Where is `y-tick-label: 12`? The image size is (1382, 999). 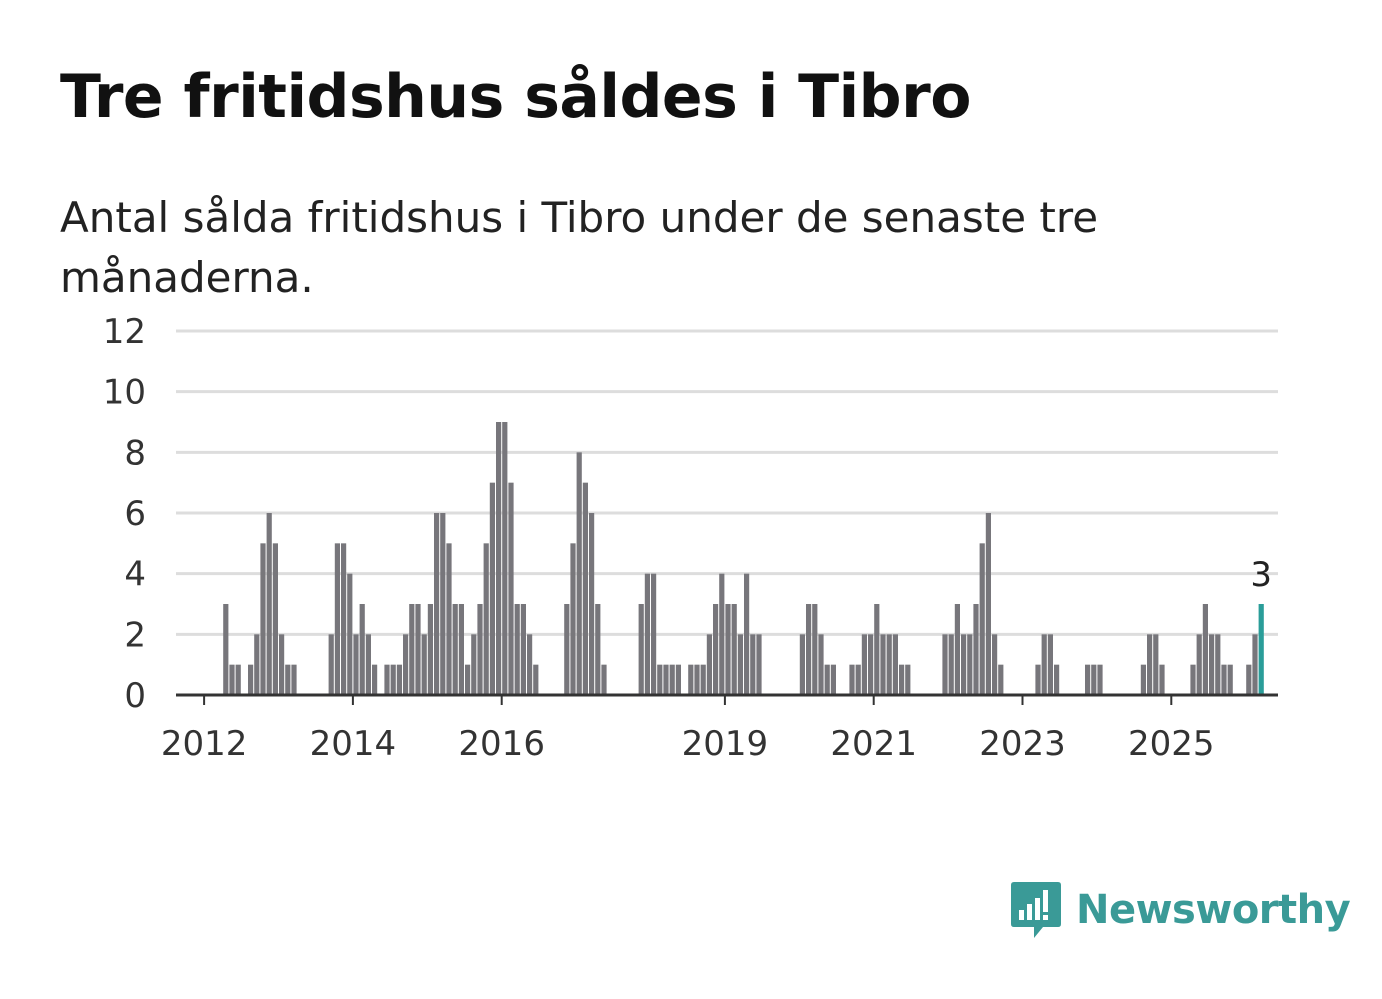 y-tick-label: 12 is located at coordinates (124, 332).